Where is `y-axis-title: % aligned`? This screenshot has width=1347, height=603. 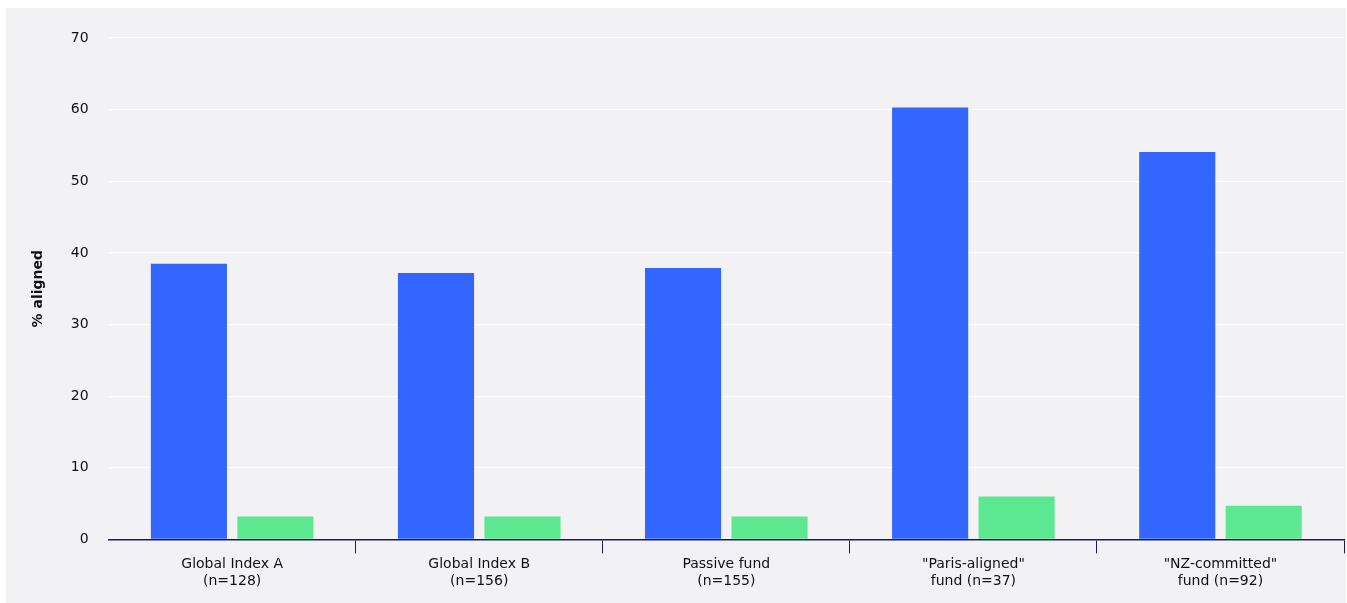
y-axis-title: % aligned is located at coordinates (37, 288).